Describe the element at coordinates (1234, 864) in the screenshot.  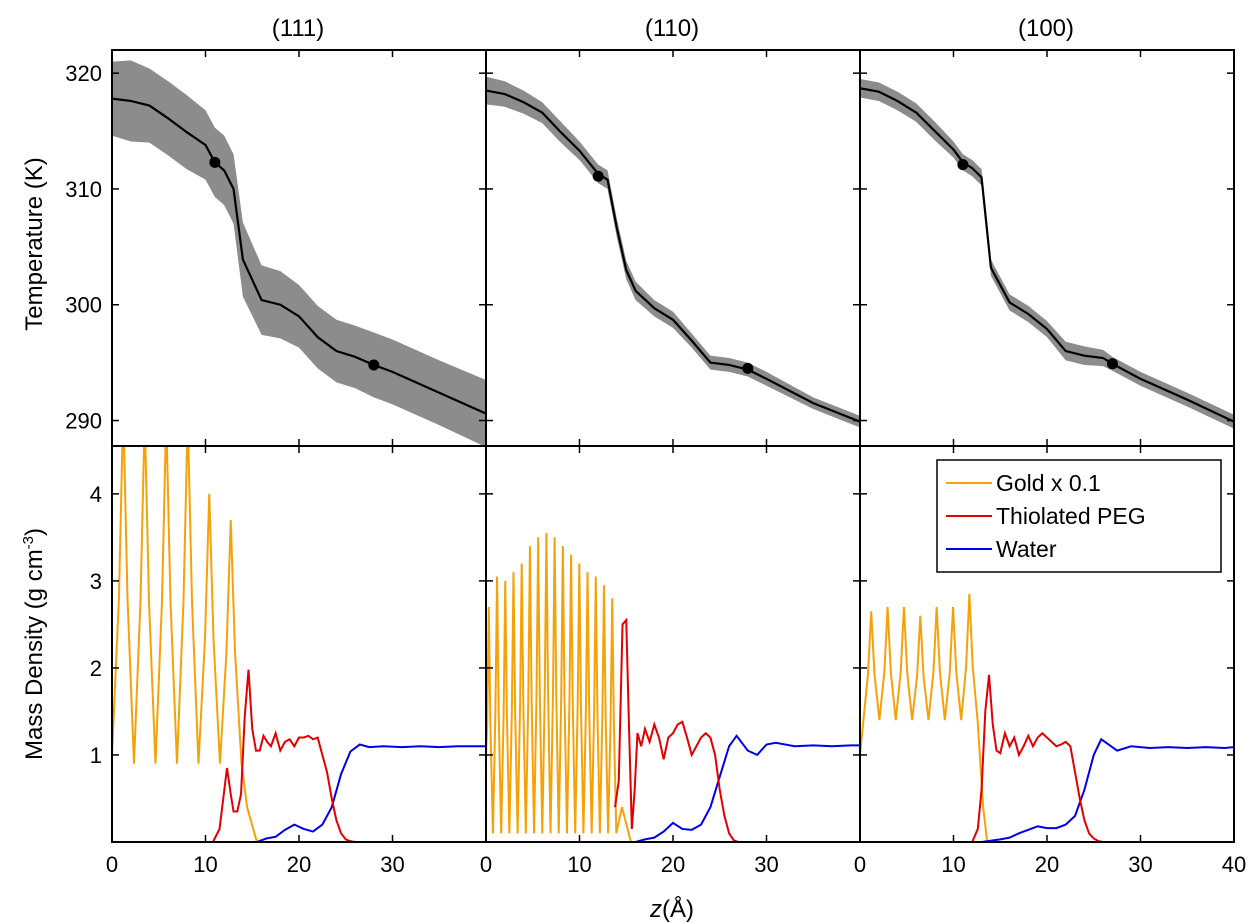
I see `x-tick-label: 40` at that location.